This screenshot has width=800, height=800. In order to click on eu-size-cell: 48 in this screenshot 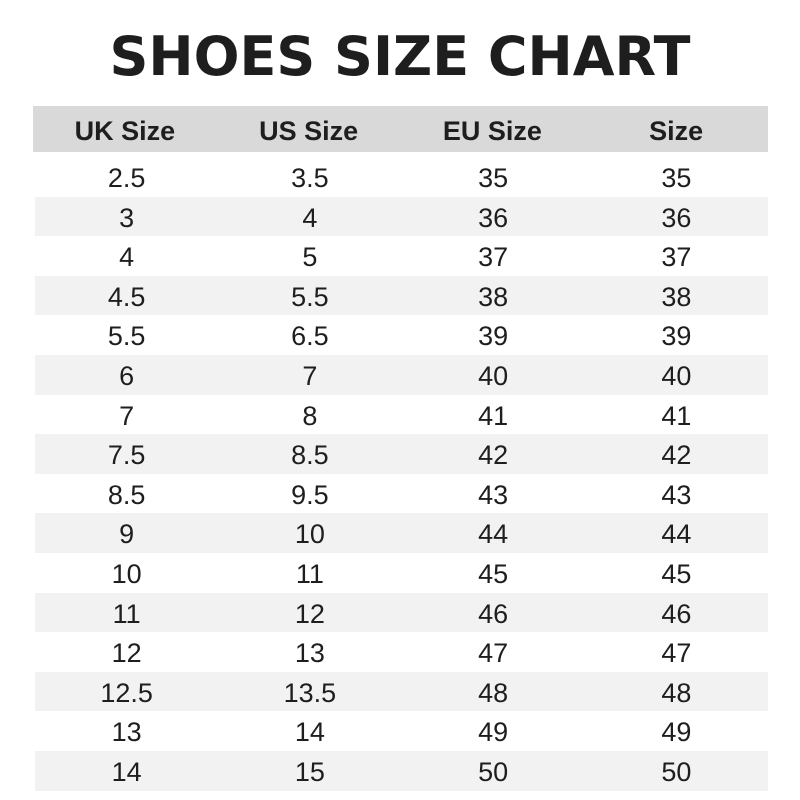, I will do `click(493, 692)`.